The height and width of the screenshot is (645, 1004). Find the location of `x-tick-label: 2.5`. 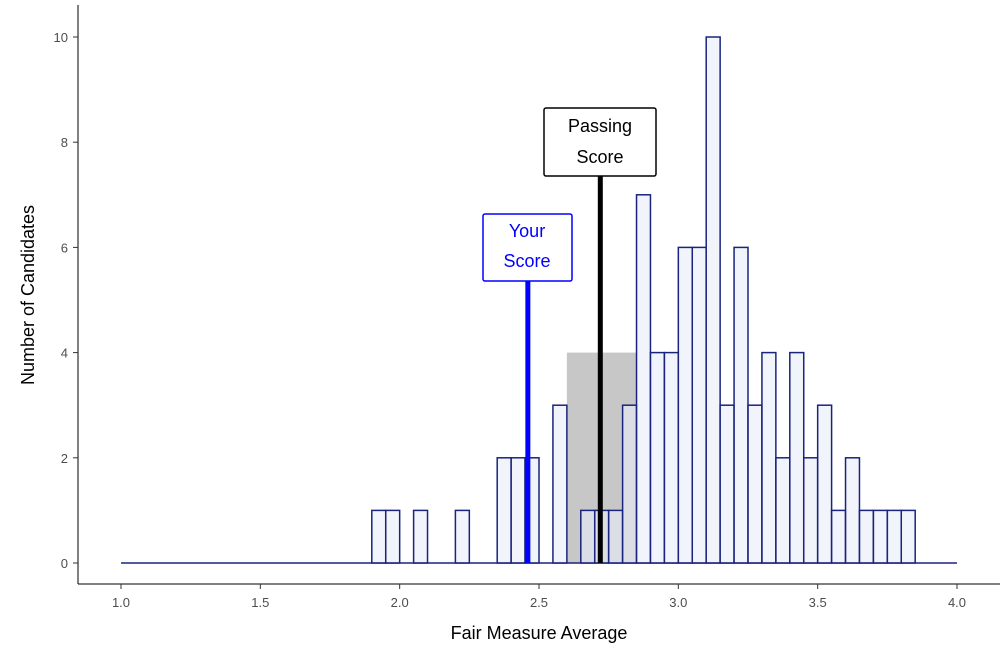

x-tick-label: 2.5 is located at coordinates (539, 602).